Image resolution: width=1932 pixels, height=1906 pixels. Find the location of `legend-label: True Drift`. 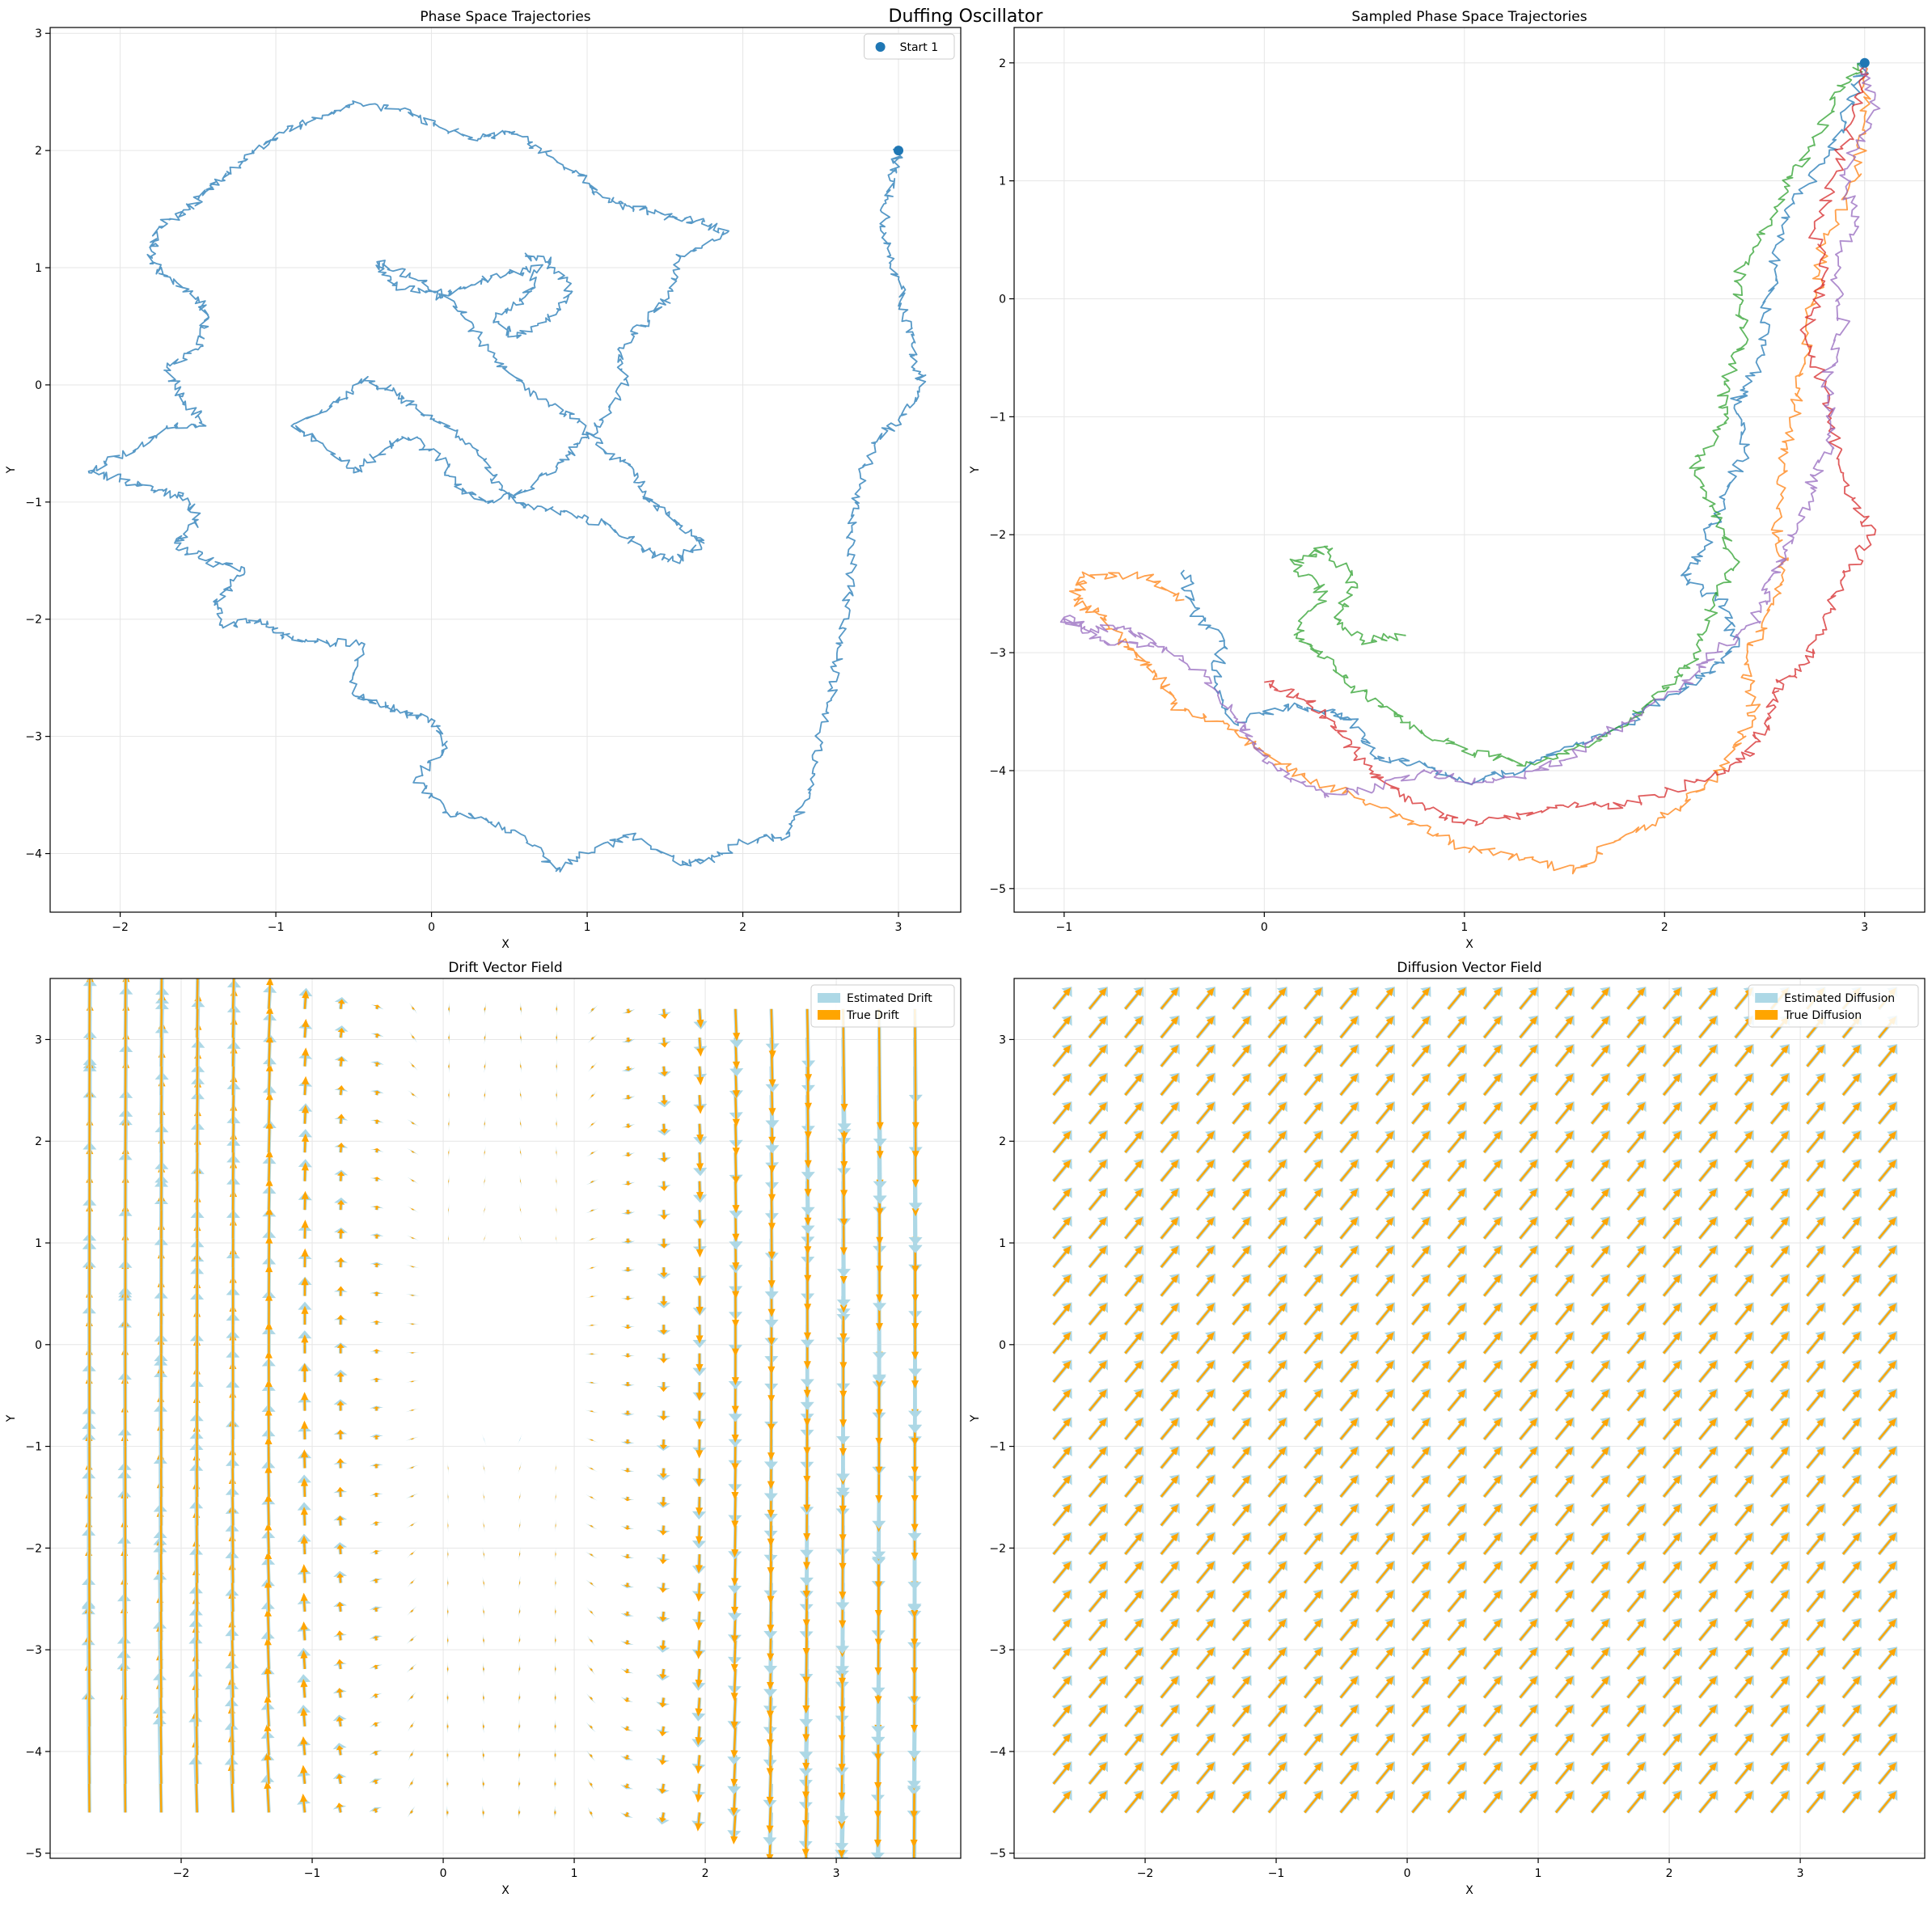

legend-label: True Drift is located at coordinates (873, 1015).